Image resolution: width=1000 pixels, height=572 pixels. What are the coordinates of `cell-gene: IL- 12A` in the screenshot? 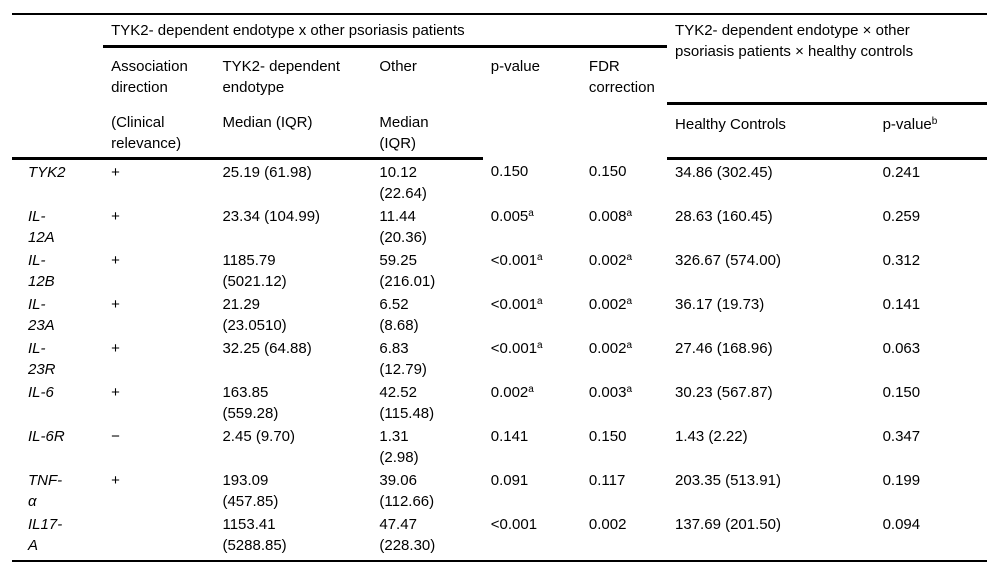 It's located at (41, 227).